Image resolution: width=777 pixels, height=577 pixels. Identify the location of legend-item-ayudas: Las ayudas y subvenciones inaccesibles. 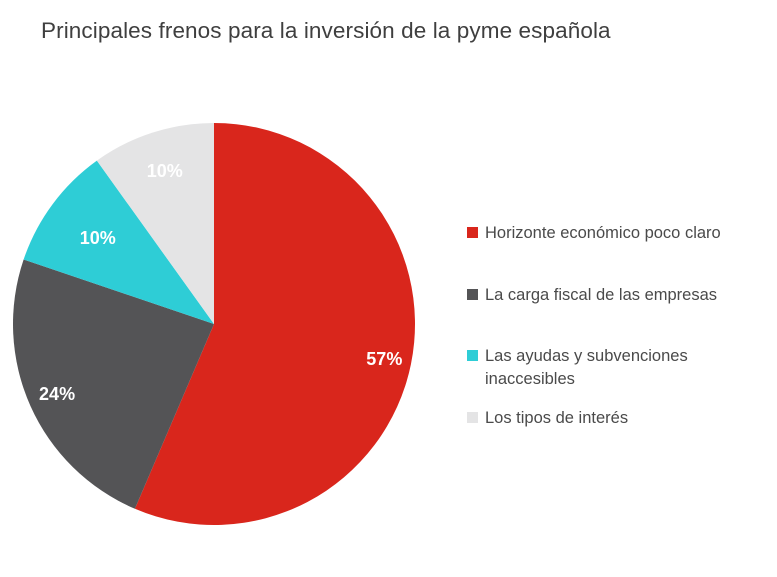
(596, 368).